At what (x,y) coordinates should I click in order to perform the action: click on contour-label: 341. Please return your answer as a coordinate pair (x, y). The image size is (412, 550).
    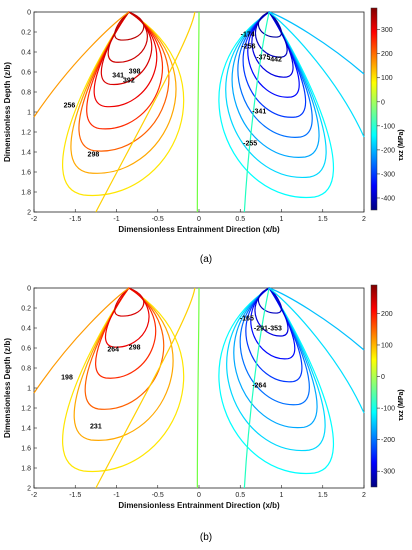
    Looking at the image, I should click on (118, 76).